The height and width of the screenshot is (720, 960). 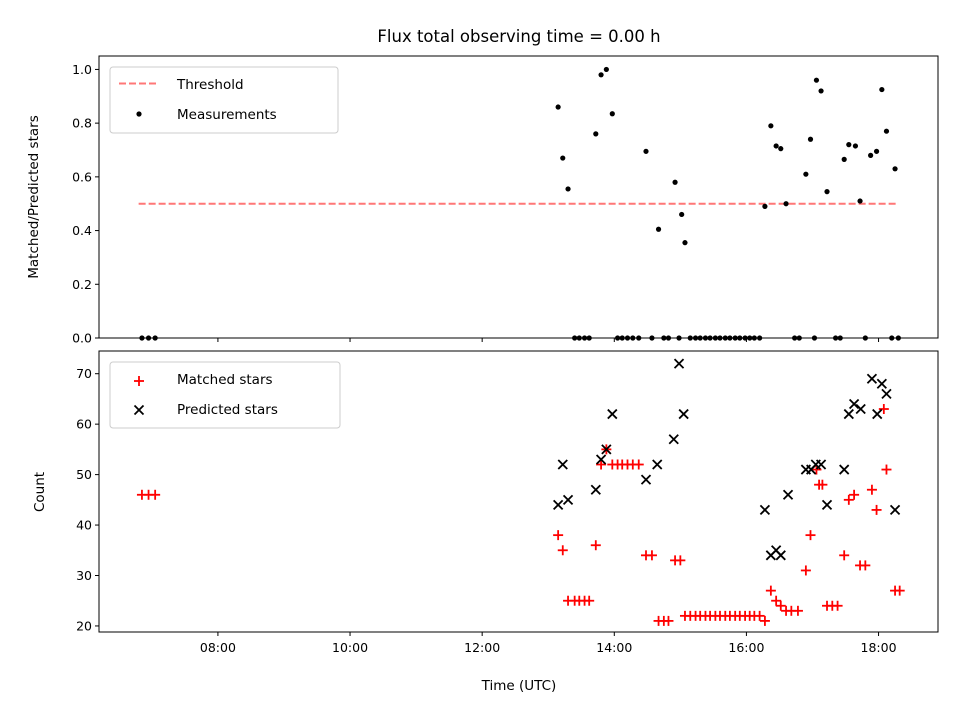 I want to click on y-tick-label: 30, so click(x=84, y=575).